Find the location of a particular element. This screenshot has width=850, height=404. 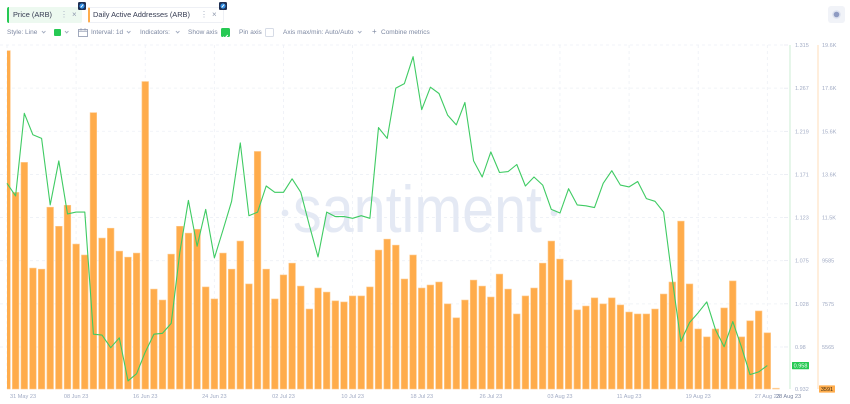

x-axis-date-label: 02 Jul 23 is located at coordinates (283, 397).